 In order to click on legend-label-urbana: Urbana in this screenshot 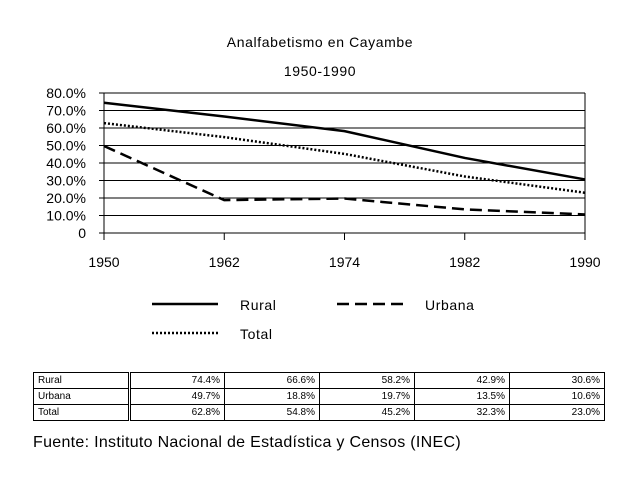, I will do `click(450, 305)`.